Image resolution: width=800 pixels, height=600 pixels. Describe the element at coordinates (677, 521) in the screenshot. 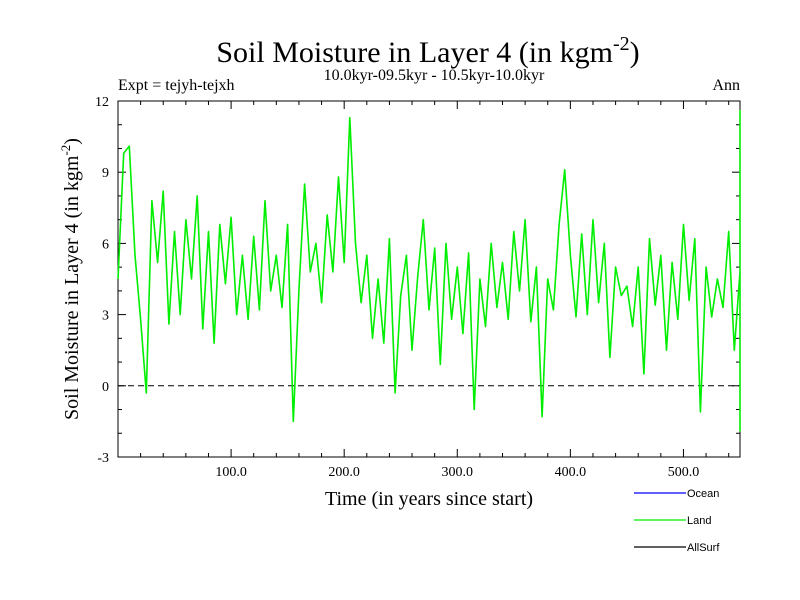

I see `legend: Ocean Land AllSurf` at that location.